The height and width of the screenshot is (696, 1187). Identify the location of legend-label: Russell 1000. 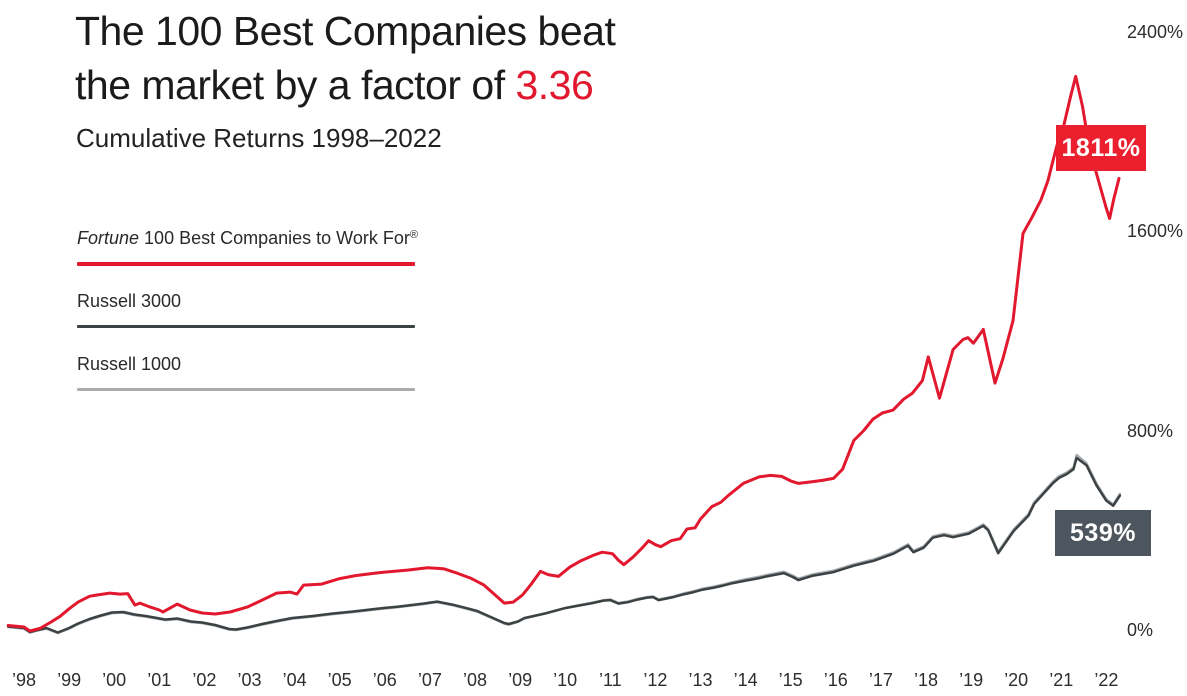
(129, 364).